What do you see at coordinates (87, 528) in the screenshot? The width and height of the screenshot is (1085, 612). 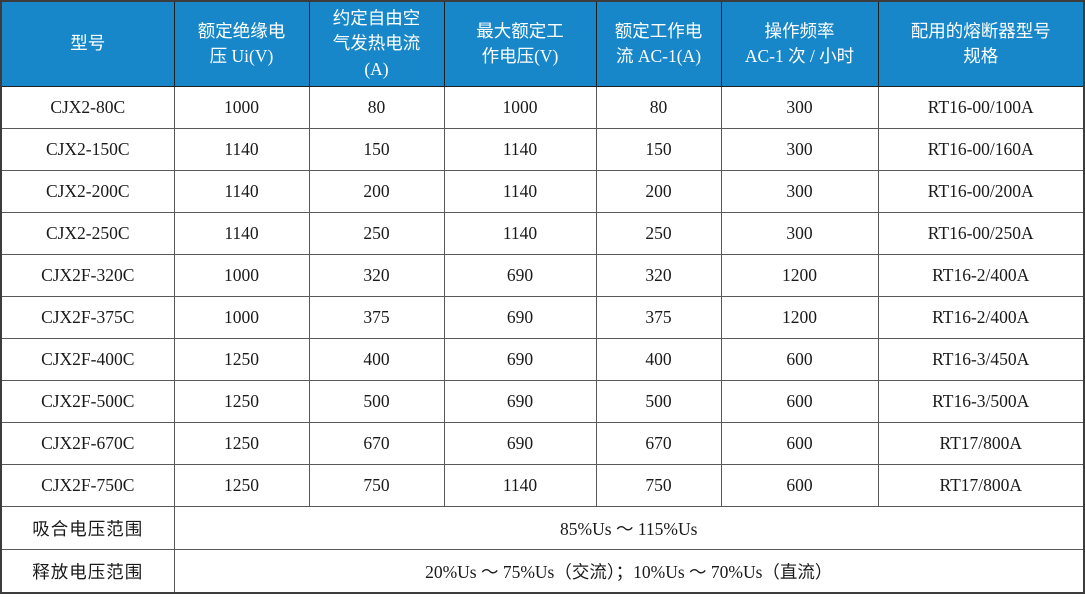 I see `pickup-voltage-label: 吸合电压范围` at bounding box center [87, 528].